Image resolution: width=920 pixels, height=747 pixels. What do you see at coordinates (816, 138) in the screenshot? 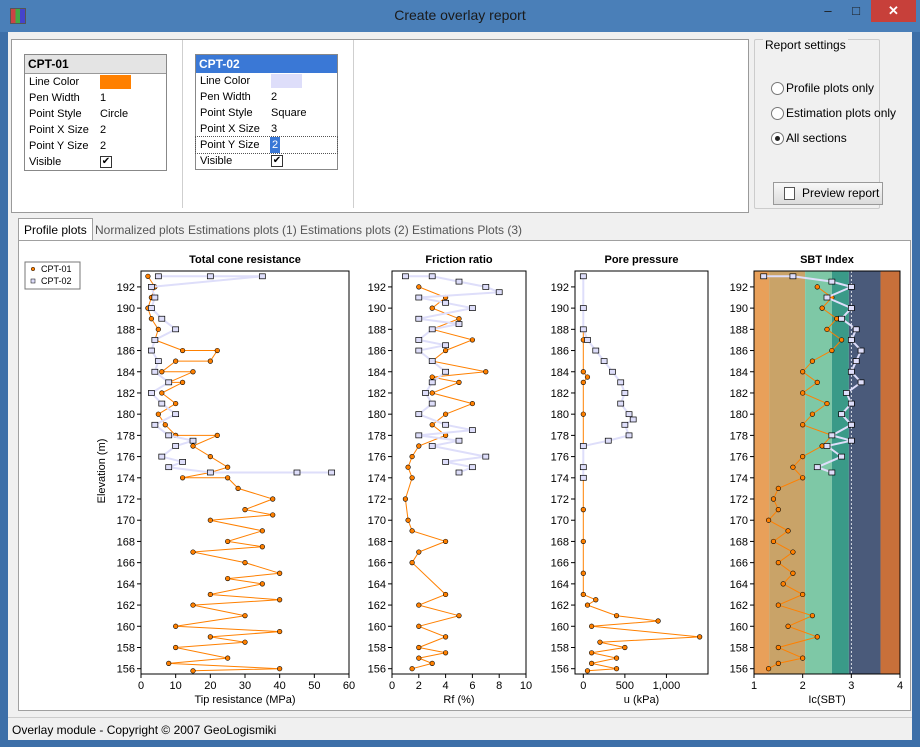
I see `radio-label: All sections` at bounding box center [816, 138].